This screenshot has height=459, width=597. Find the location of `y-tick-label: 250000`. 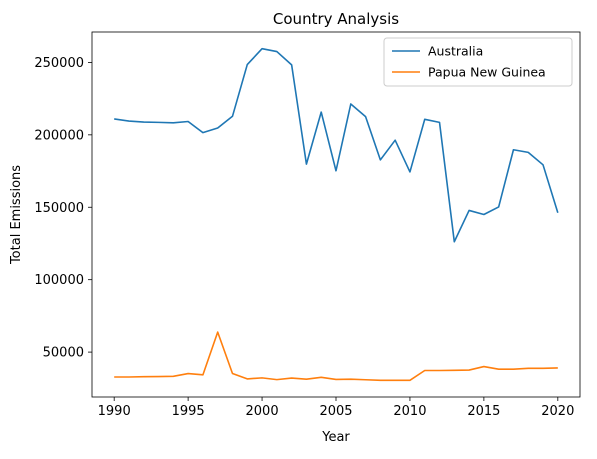

y-tick-label: 250000 is located at coordinates (59, 63).